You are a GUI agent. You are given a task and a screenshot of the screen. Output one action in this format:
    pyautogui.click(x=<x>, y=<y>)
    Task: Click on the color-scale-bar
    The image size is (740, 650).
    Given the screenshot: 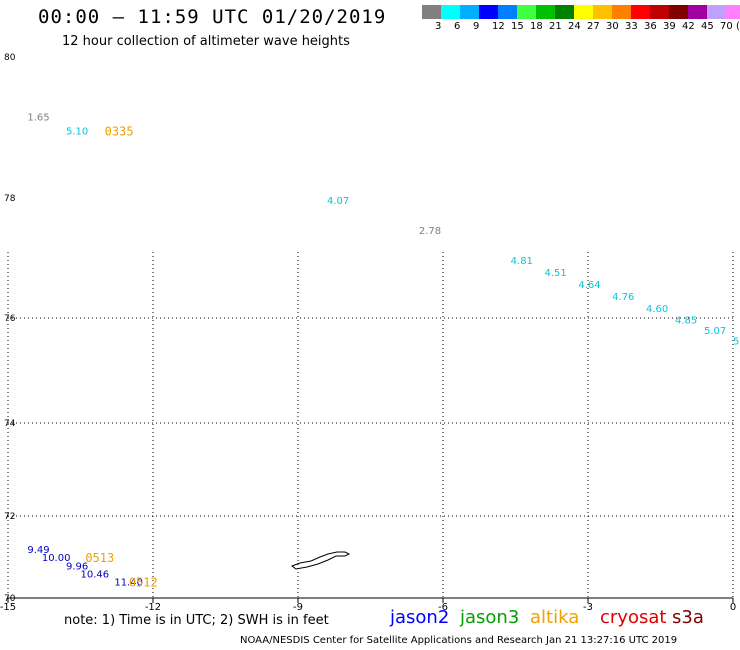 What is the action you would take?
    pyautogui.click(x=581, y=12)
    